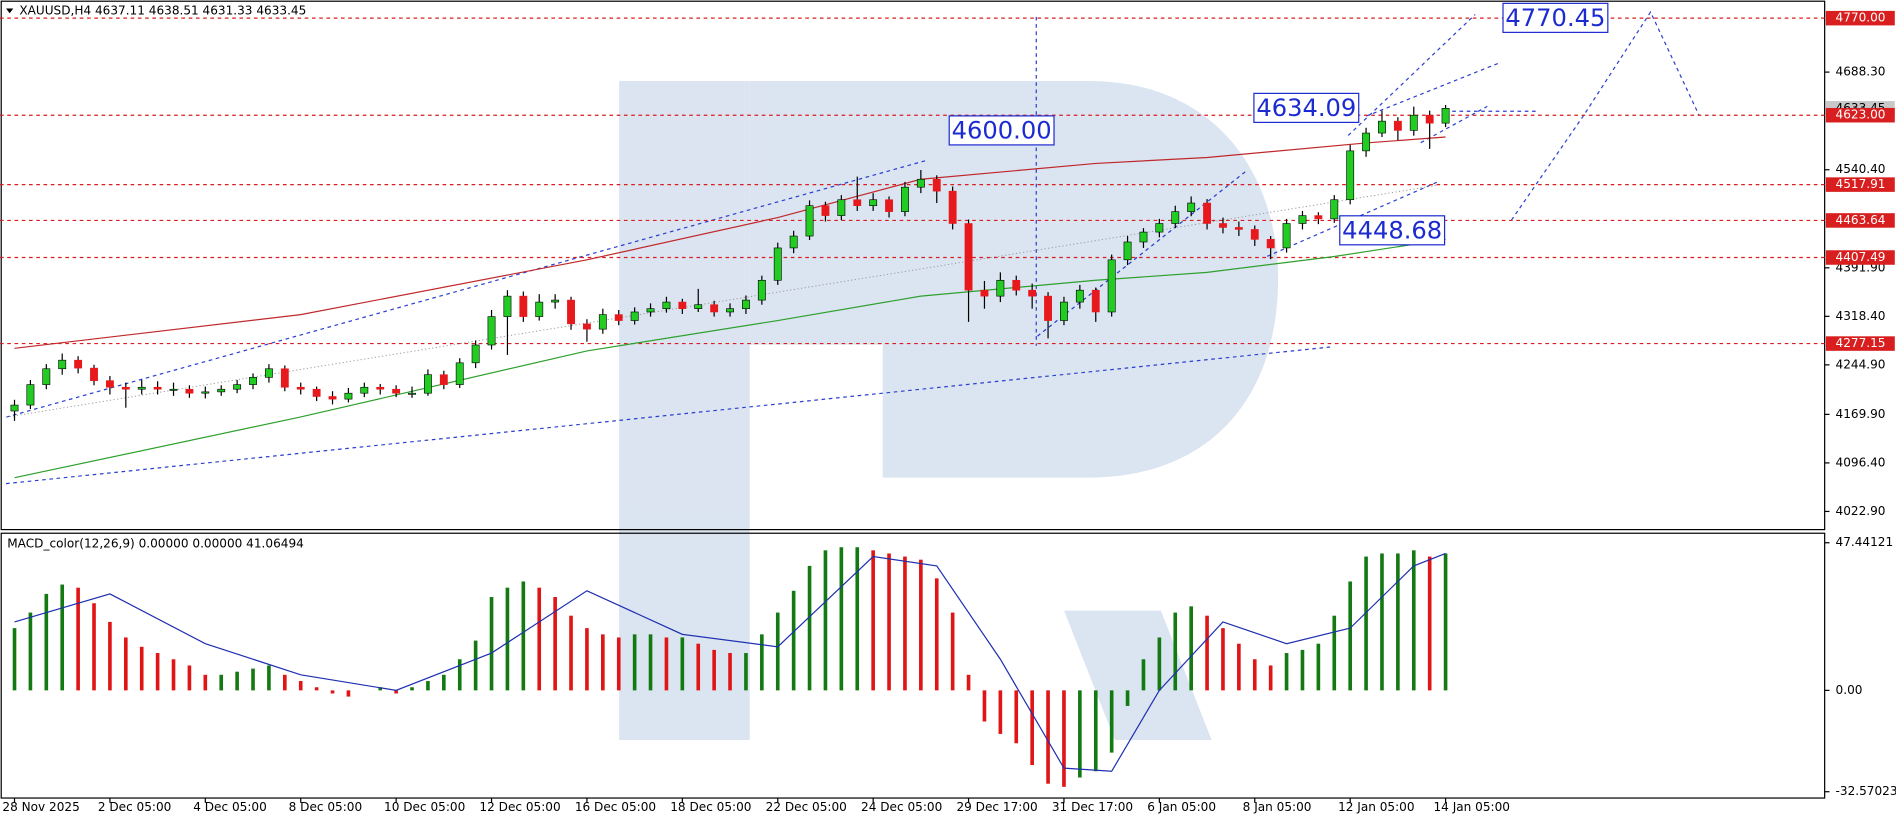 This screenshot has width=1896, height=821. Describe the element at coordinates (326, 807) in the screenshot. I see `x-tick-label: 8 Dec 05:00` at that location.